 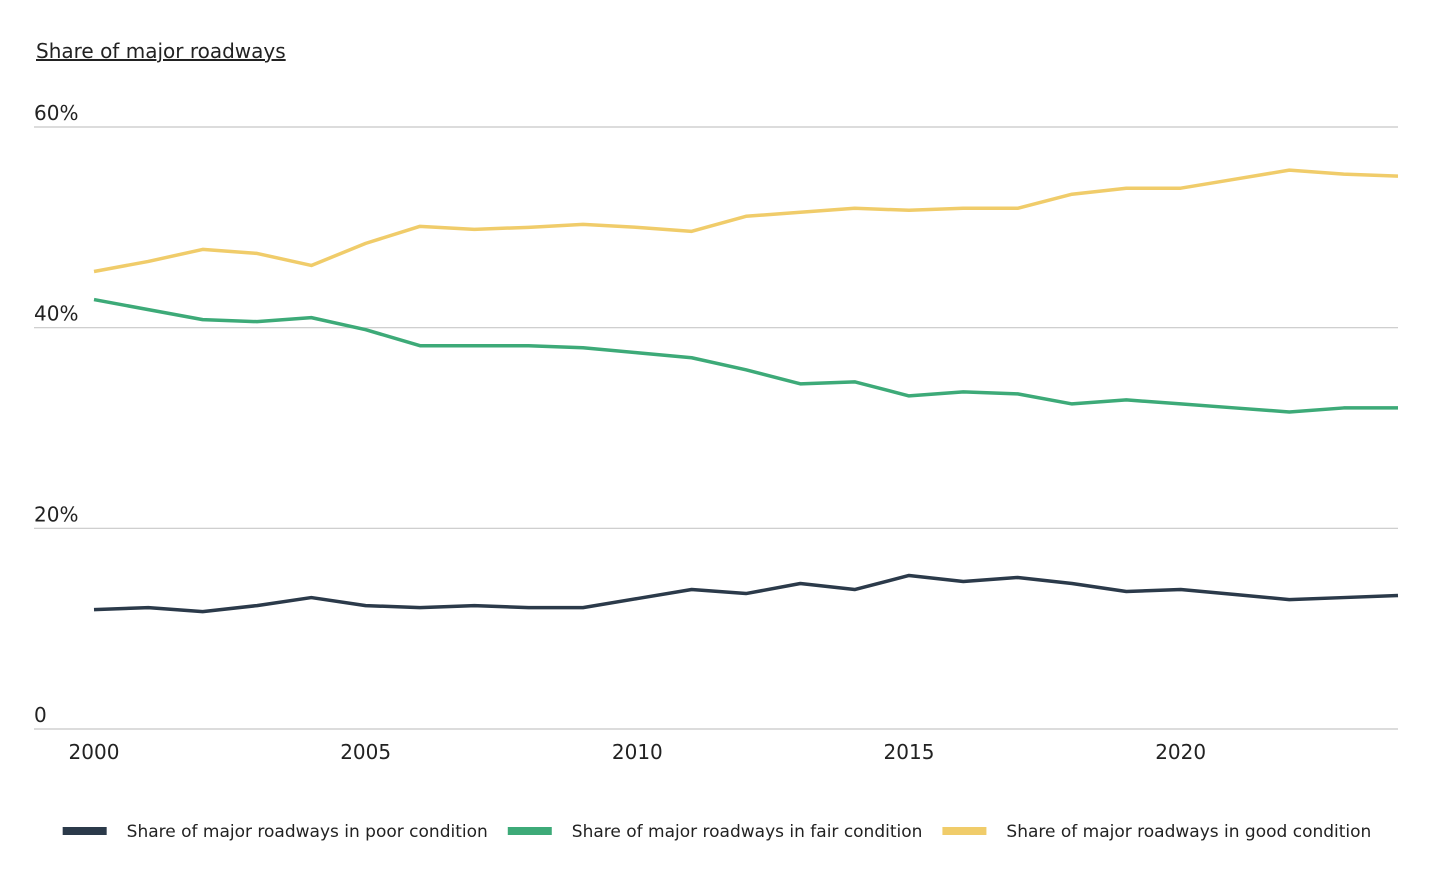 What do you see at coordinates (637, 752) in the screenshot?
I see `x-tick-label: 2010` at bounding box center [637, 752].